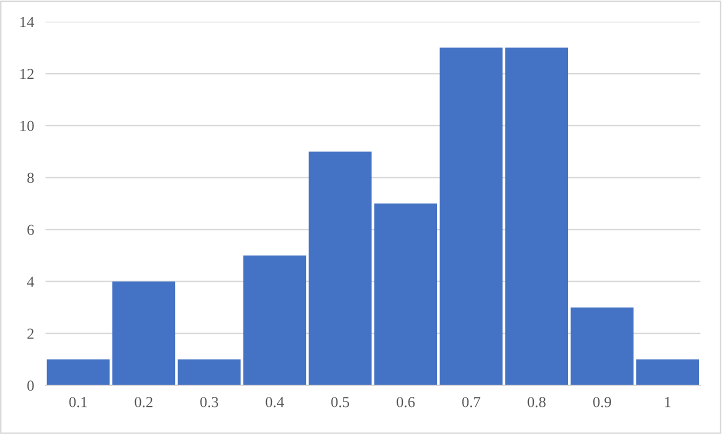 The width and height of the screenshot is (722, 434). Describe the element at coordinates (30, 281) in the screenshot. I see `y-tick-label: 4` at that location.